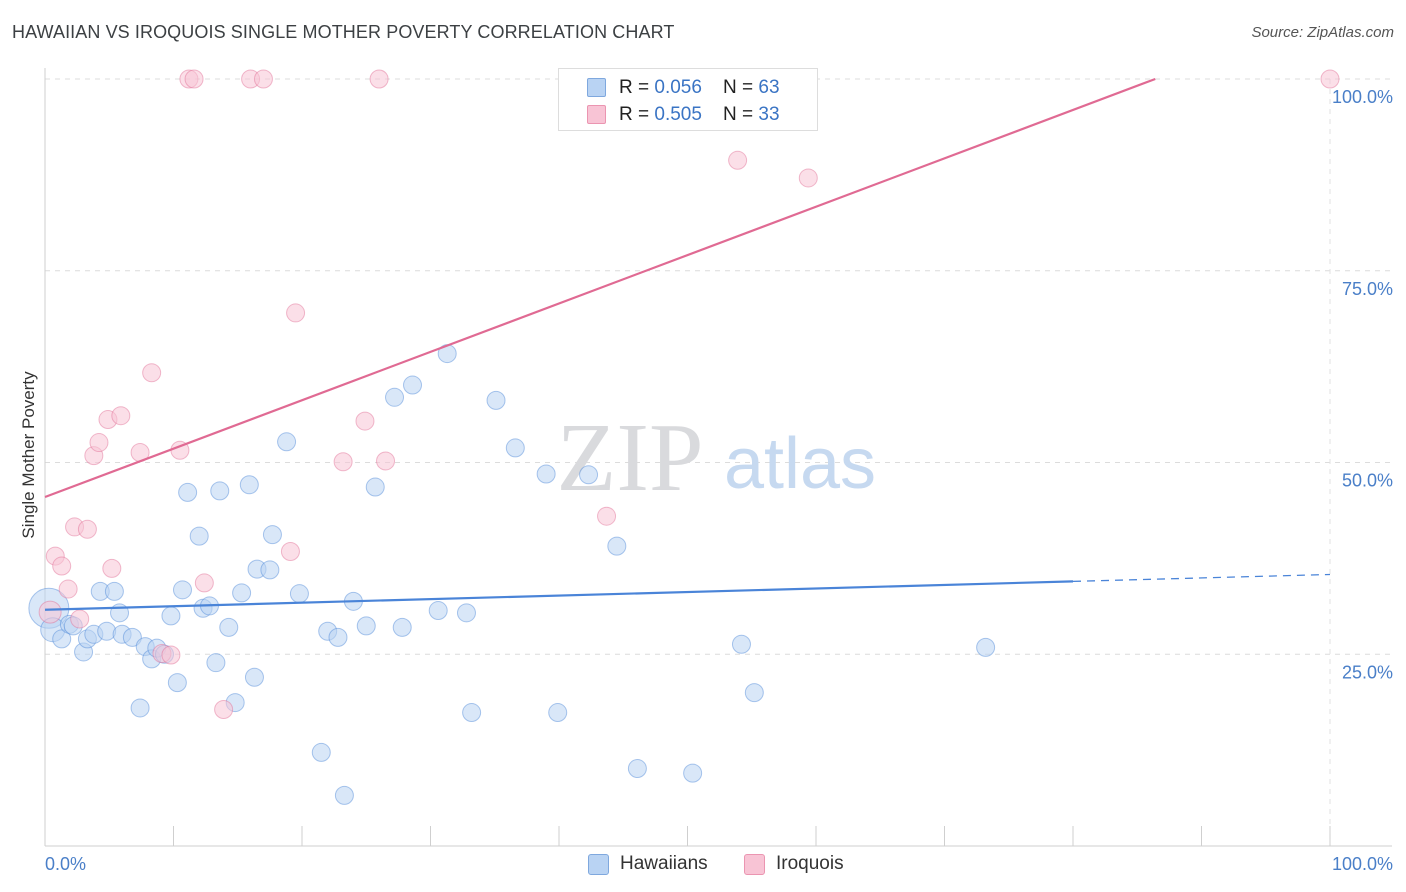 The height and width of the screenshot is (892, 1406). I want to click on stats-text: R = 0.056 N = 63, so click(699, 88).